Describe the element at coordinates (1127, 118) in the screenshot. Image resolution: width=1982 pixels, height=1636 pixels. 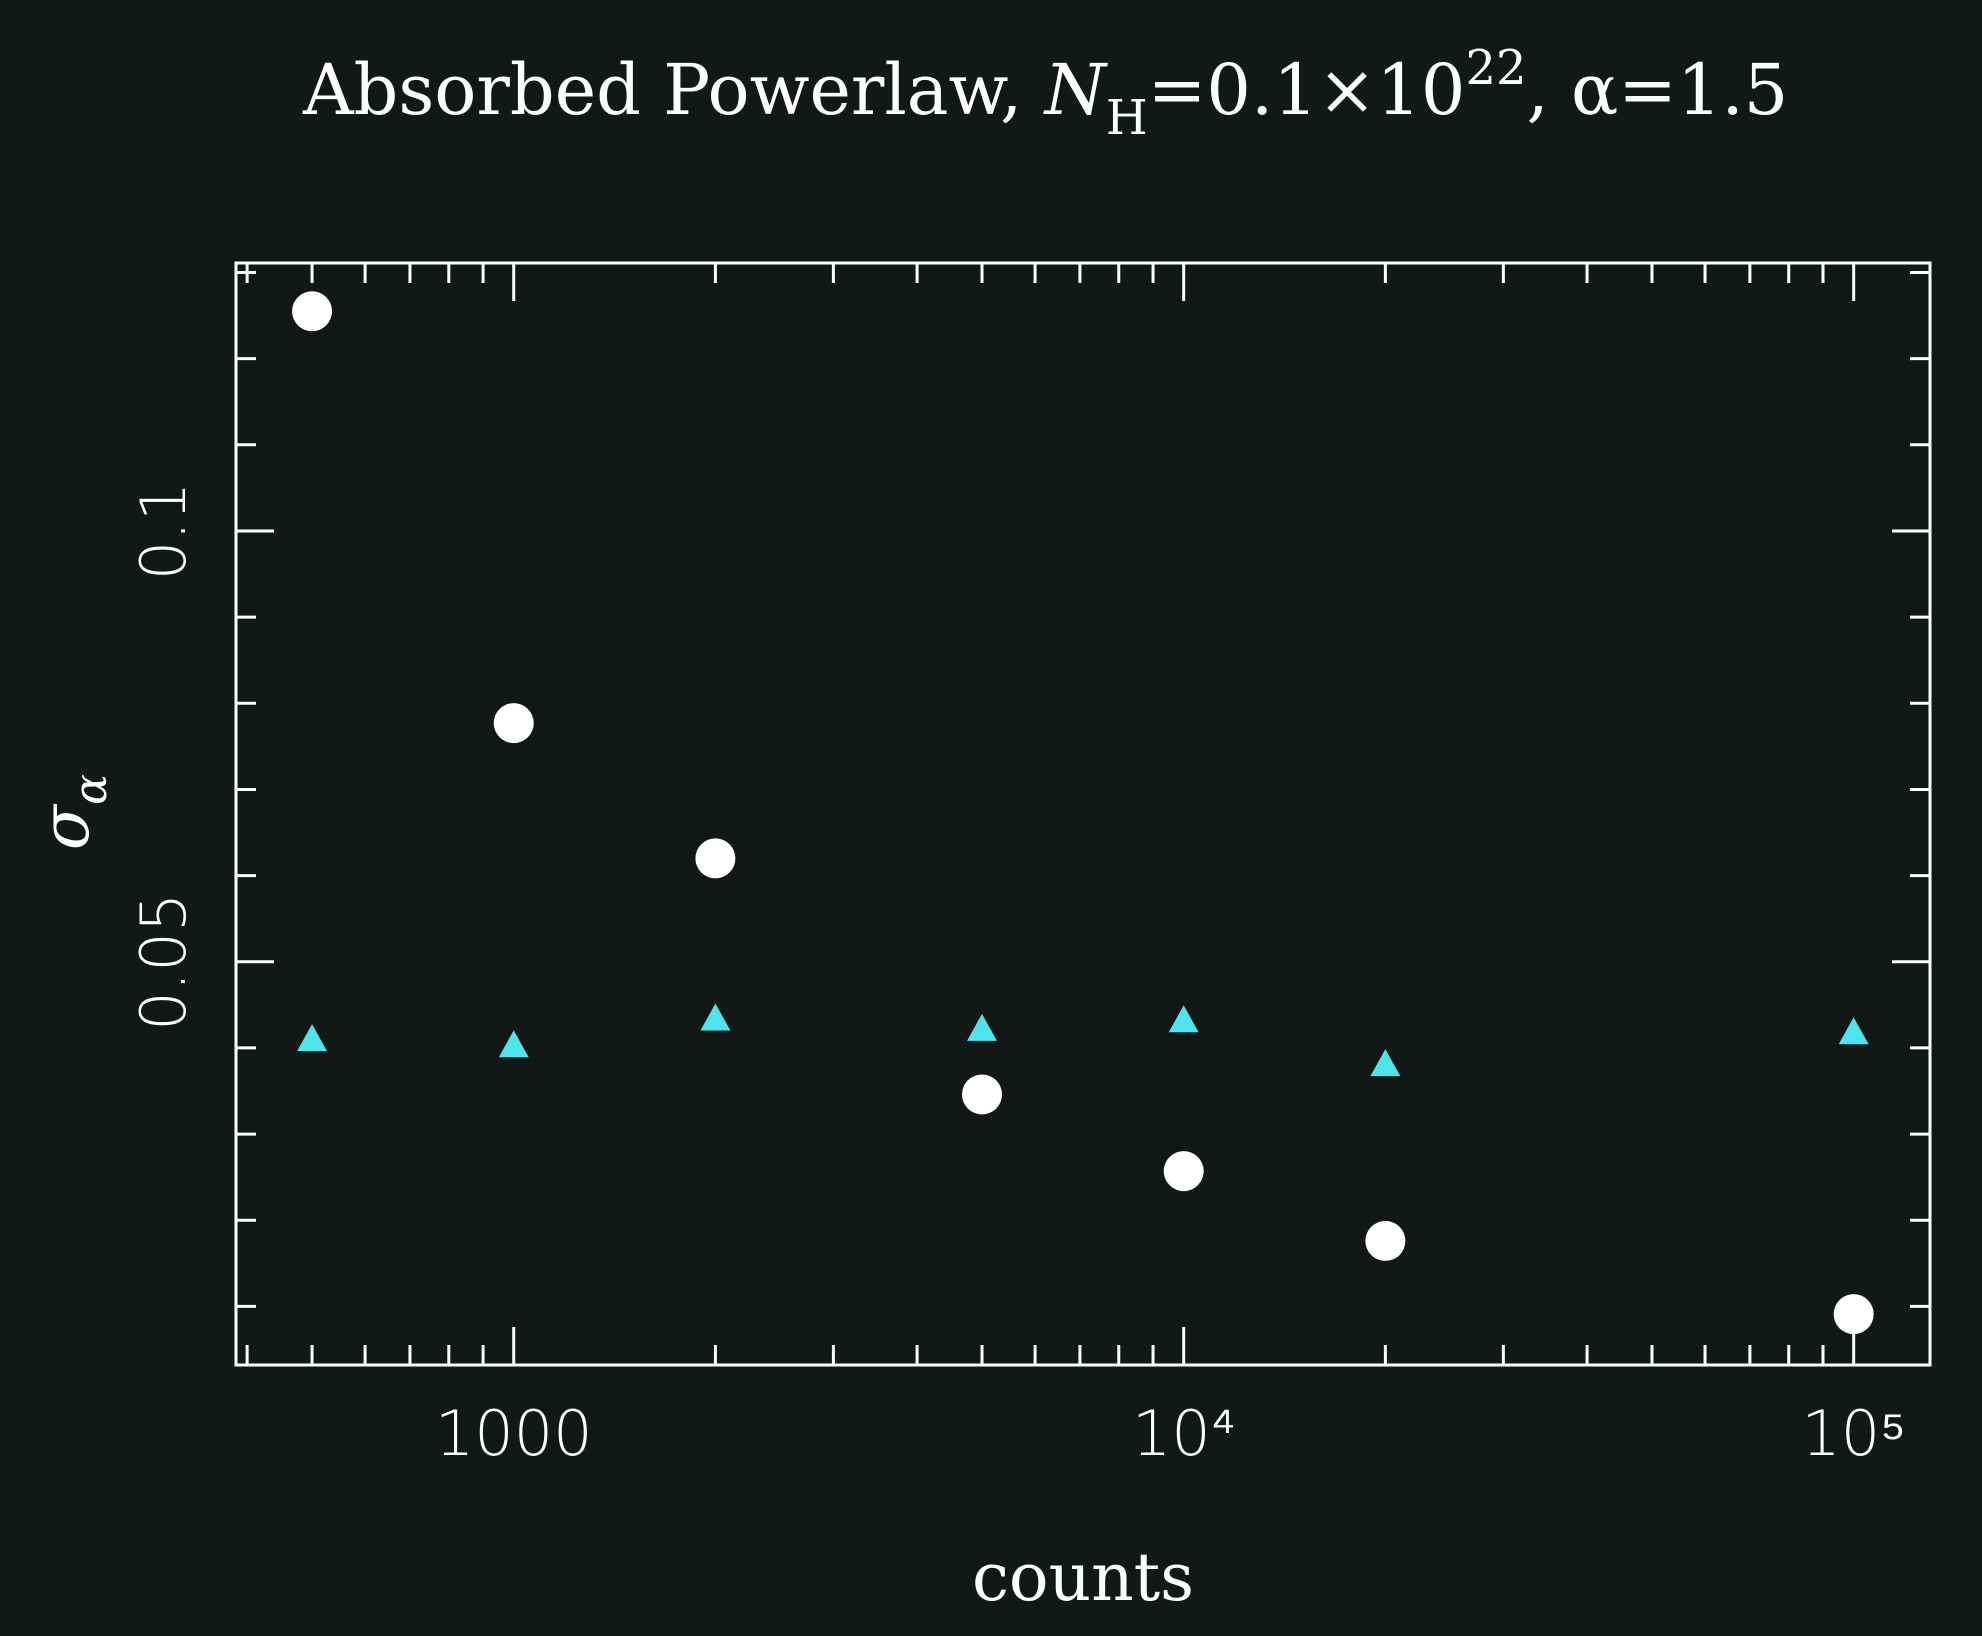
I see `title-part: H` at that location.